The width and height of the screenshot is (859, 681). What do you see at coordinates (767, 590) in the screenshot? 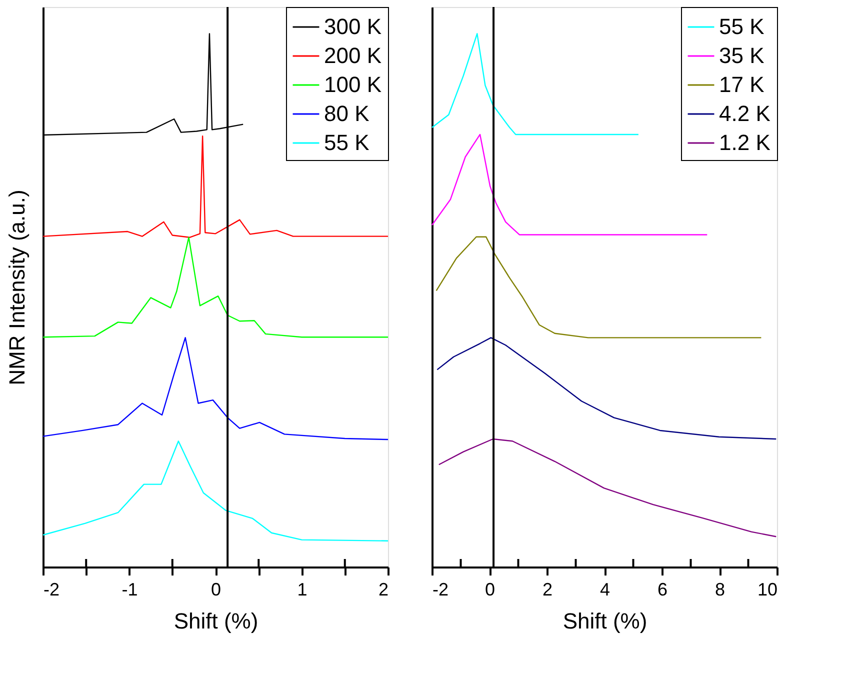
I see `x-tick-label: 10` at bounding box center [767, 590].